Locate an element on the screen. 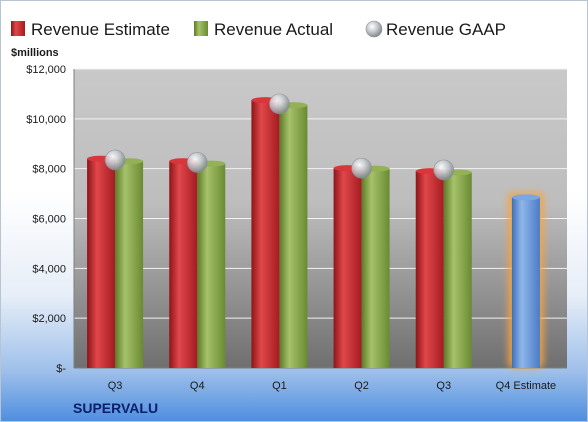 The width and height of the screenshot is (588, 422). unit-label: $millions is located at coordinates (35, 53).